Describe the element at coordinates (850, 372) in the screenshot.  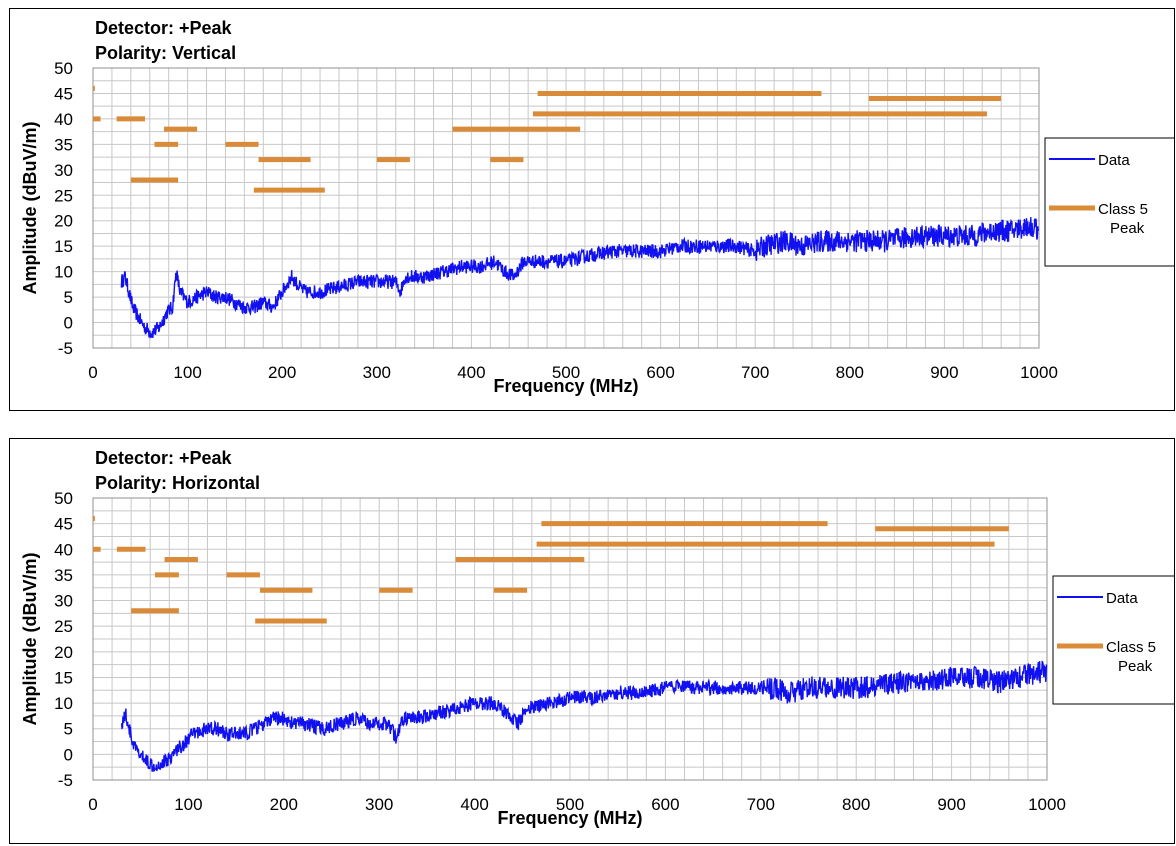
I see `vertical-xtick-label: 800` at that location.